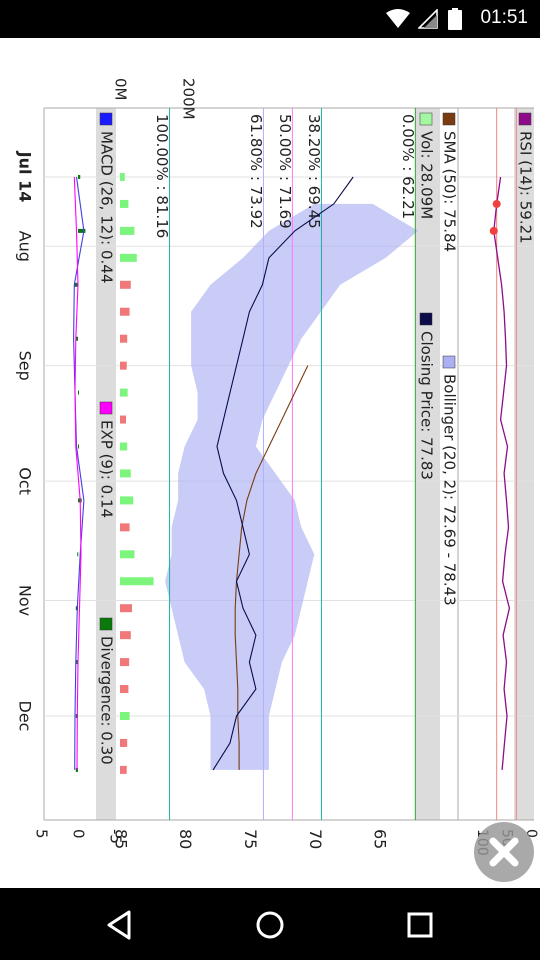 This screenshot has height=960, width=540. I want to click on fibonacci-label: 0.00% : 62.21, so click(408, 166).